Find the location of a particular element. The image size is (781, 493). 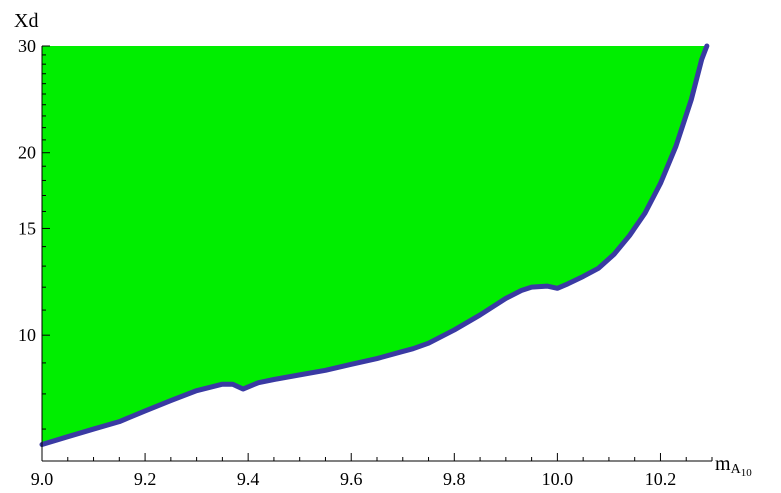

y-tick-label: 15 is located at coordinates (27, 228).